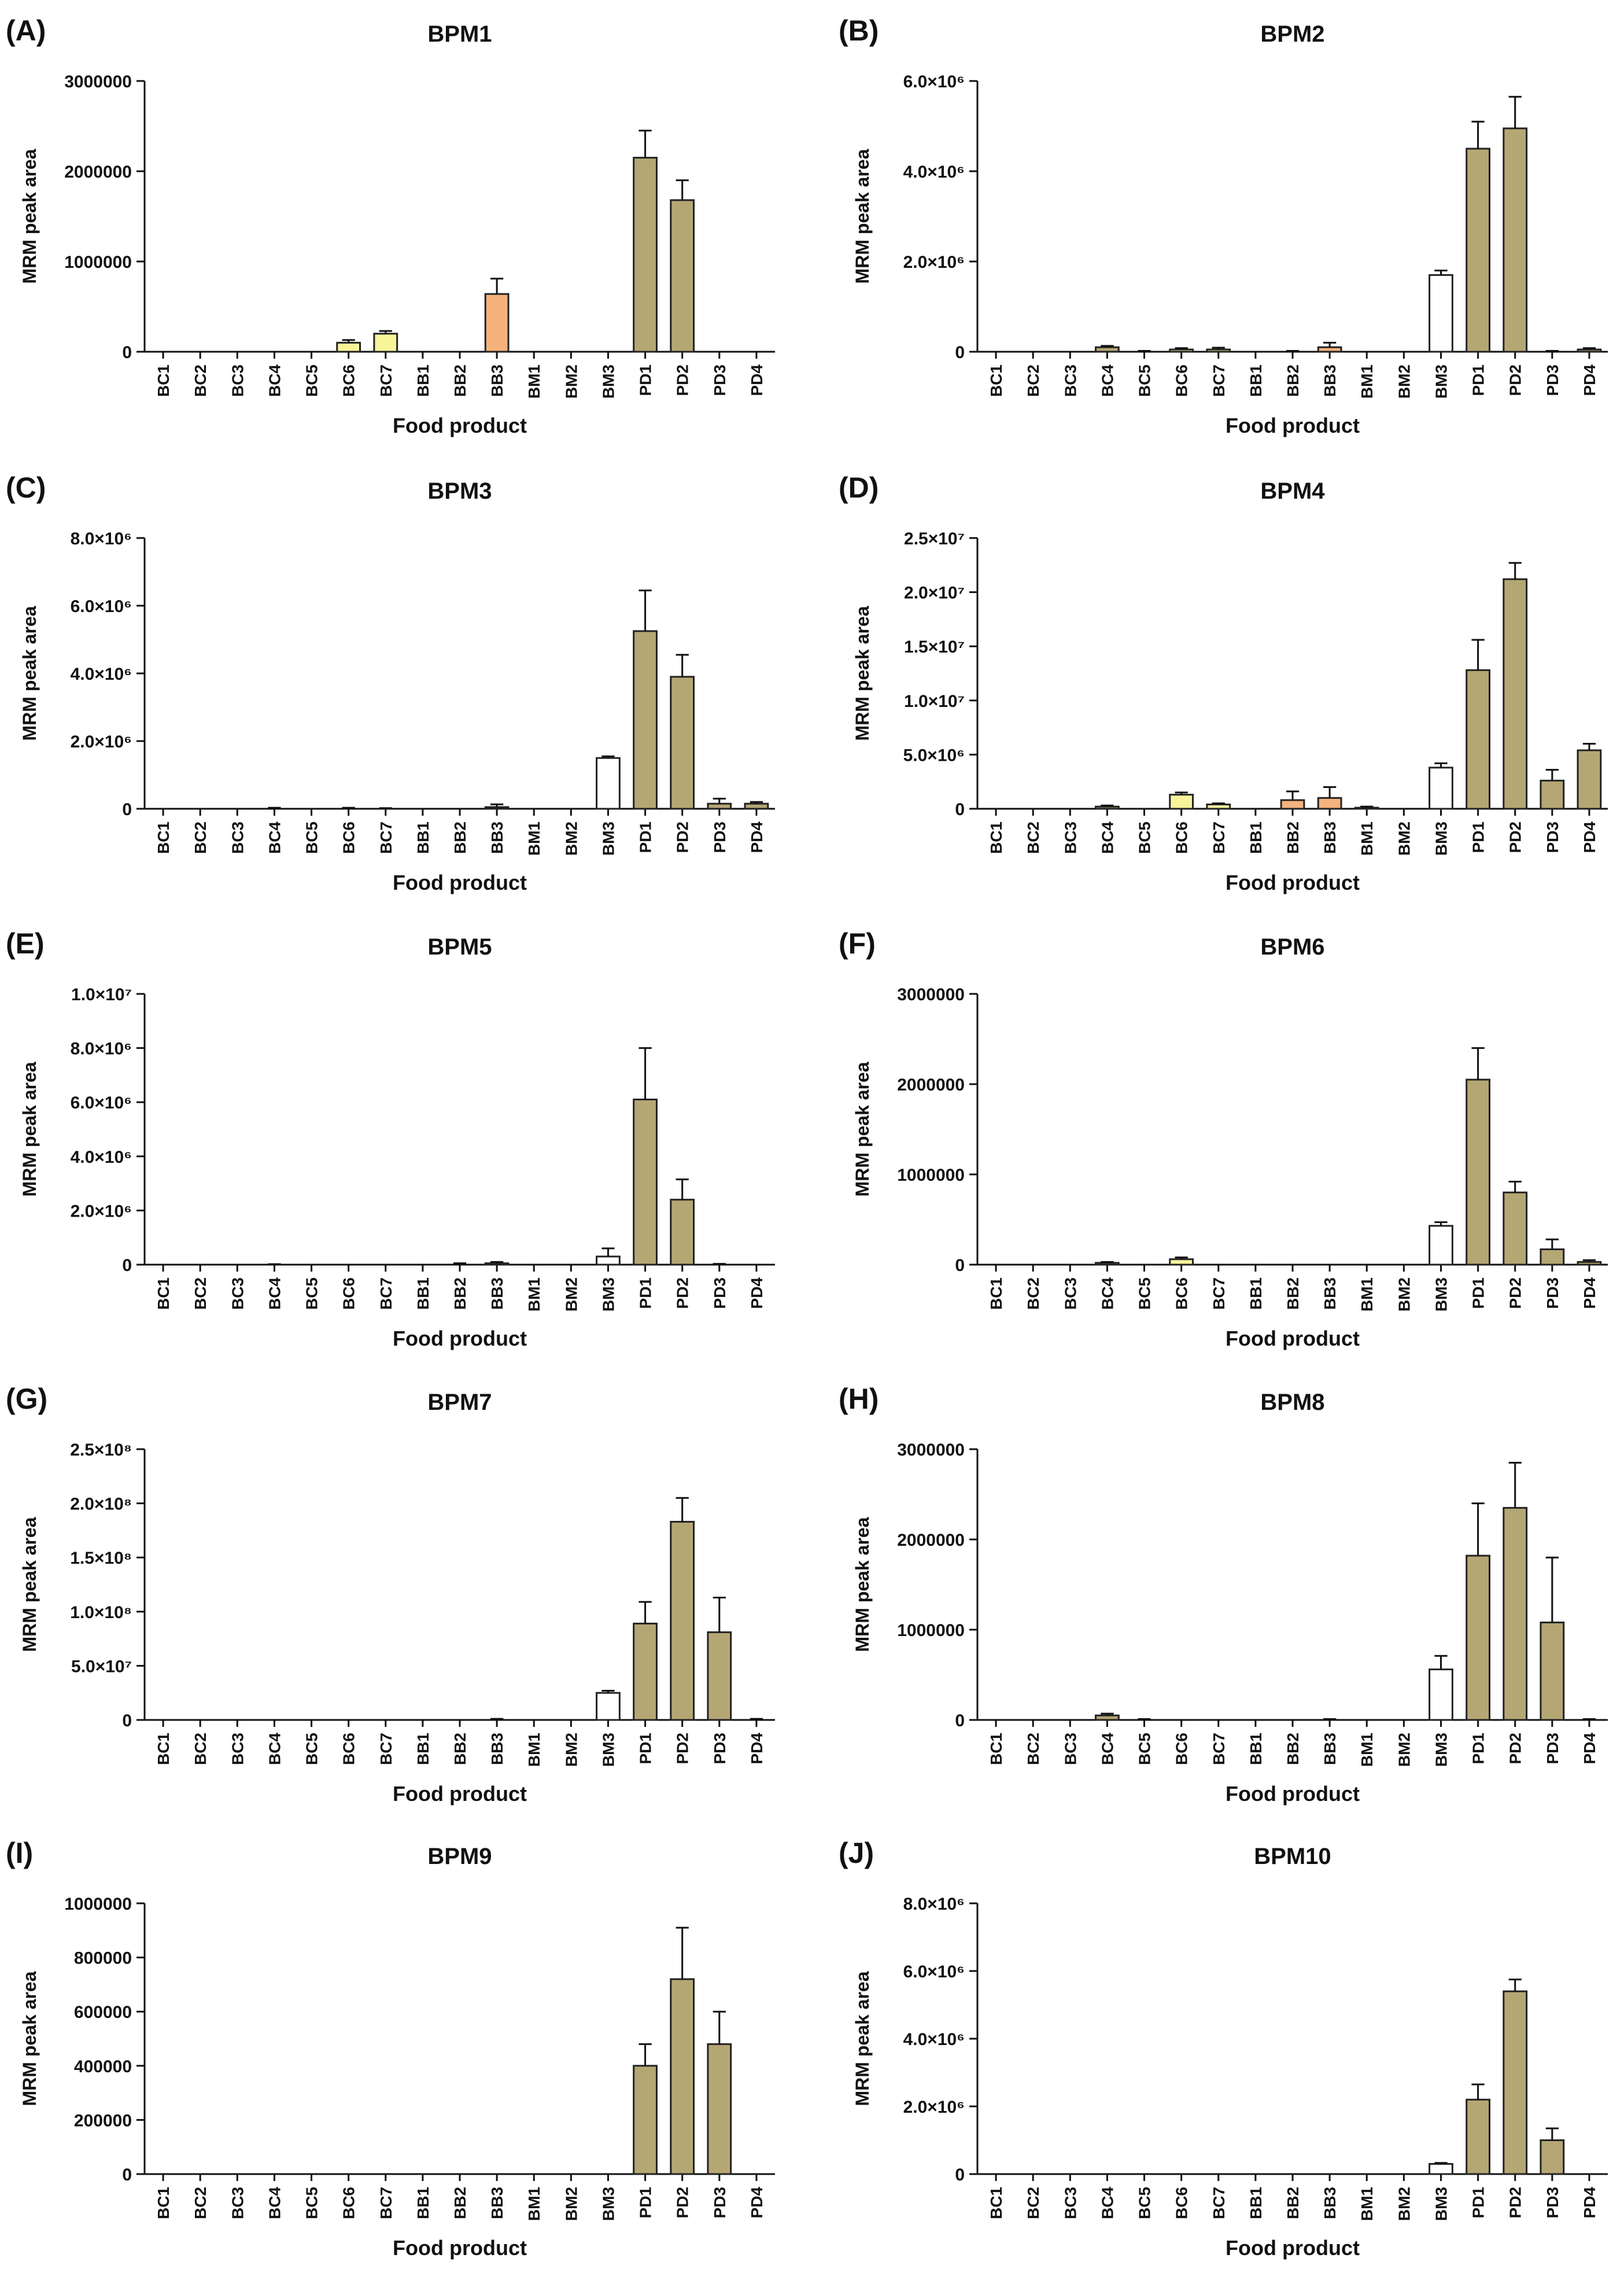 This screenshot has height=2273, width=1624. I want to click on y-tick-label: 5.0×10⁶, so click(934, 755).